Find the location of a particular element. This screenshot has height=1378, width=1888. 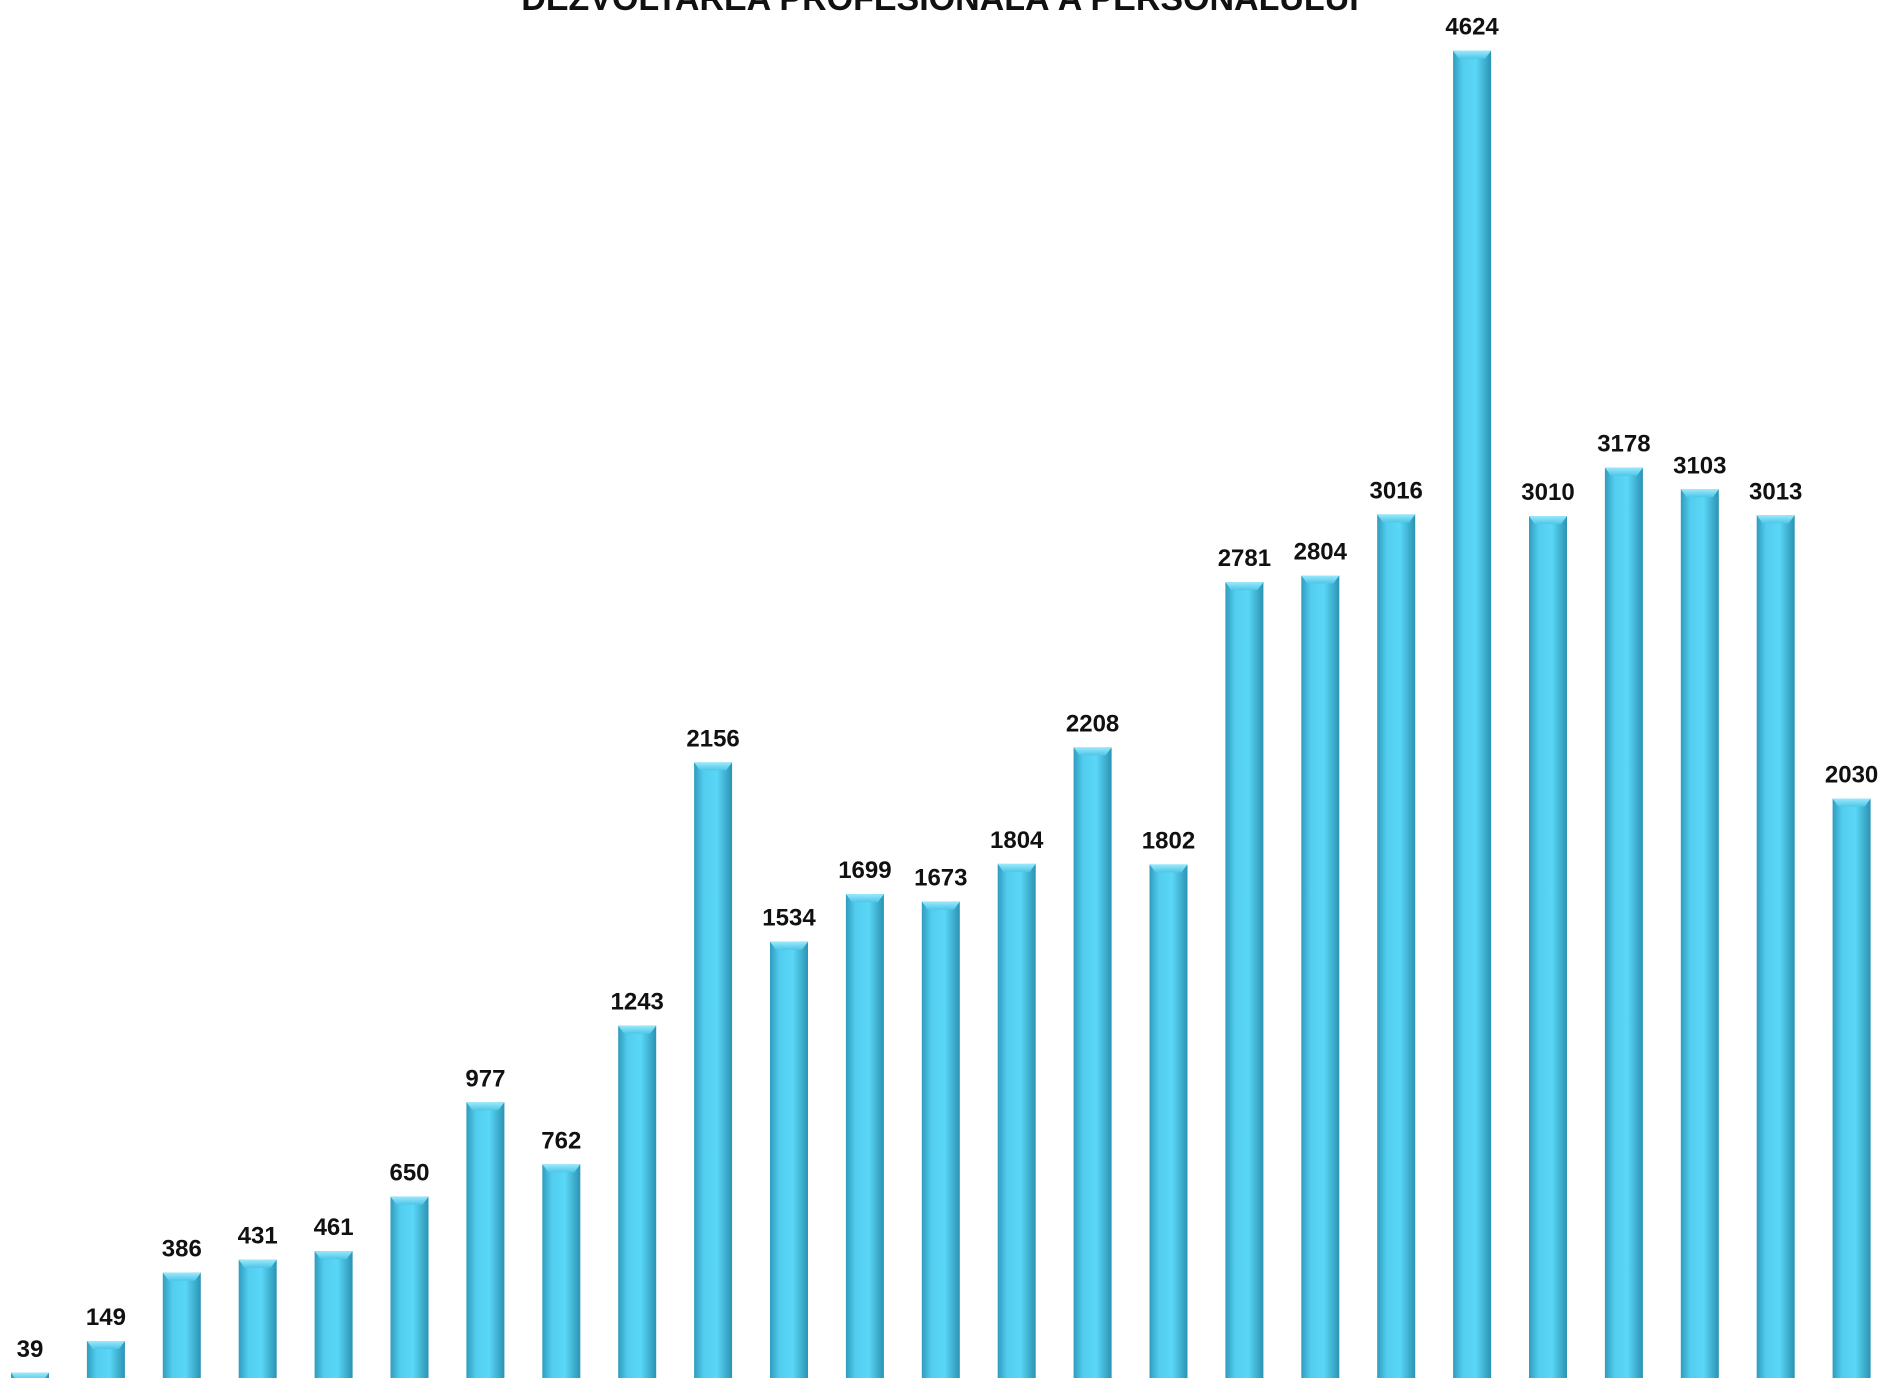

value-label: 1243 is located at coordinates (637, 1002).